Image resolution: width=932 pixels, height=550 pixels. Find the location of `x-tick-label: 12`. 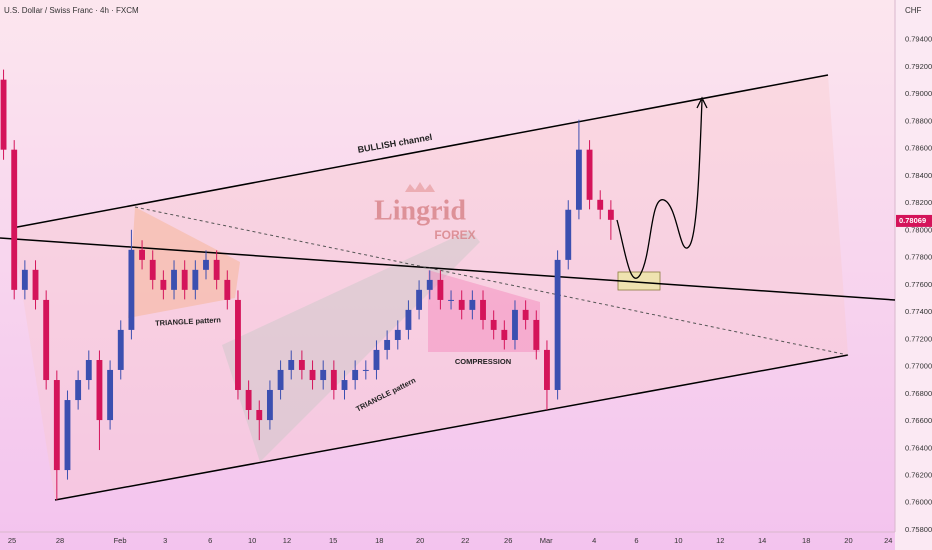

x-tick-label: 12 is located at coordinates (287, 540).